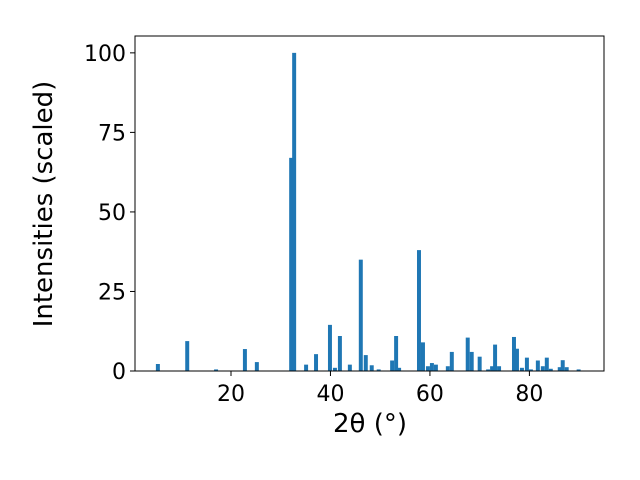  Describe the element at coordinates (529, 394) in the screenshot. I see `x-tick-label: 80` at that location.